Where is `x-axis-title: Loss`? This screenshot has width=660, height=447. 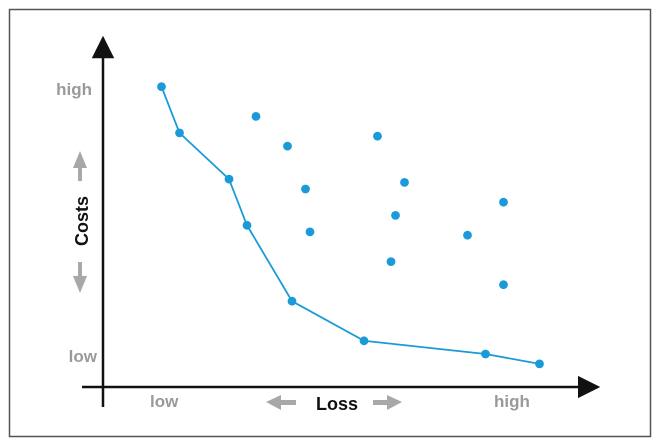 x-axis-title: Loss is located at coordinates (337, 404).